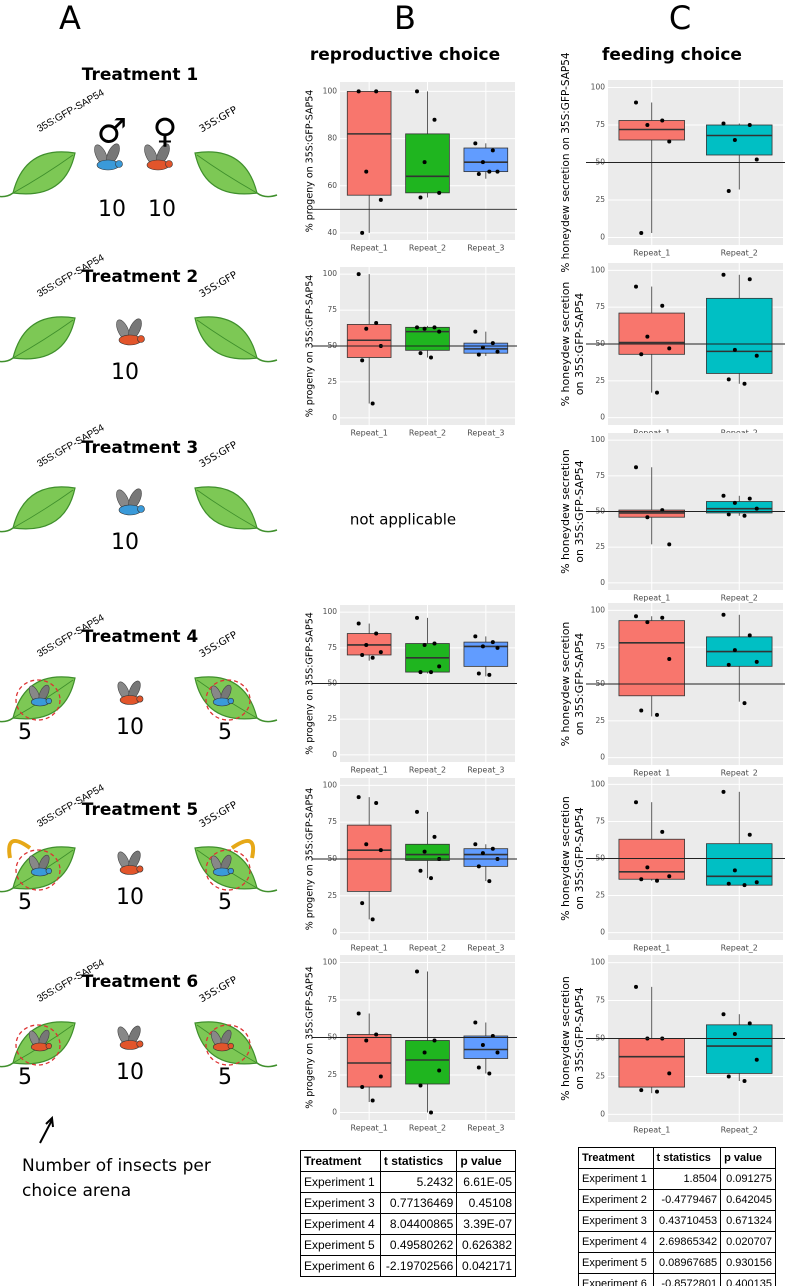 The height and width of the screenshot is (1286, 785). I want to click on y-axis-label: % honeydew secretion, so click(565, 511).